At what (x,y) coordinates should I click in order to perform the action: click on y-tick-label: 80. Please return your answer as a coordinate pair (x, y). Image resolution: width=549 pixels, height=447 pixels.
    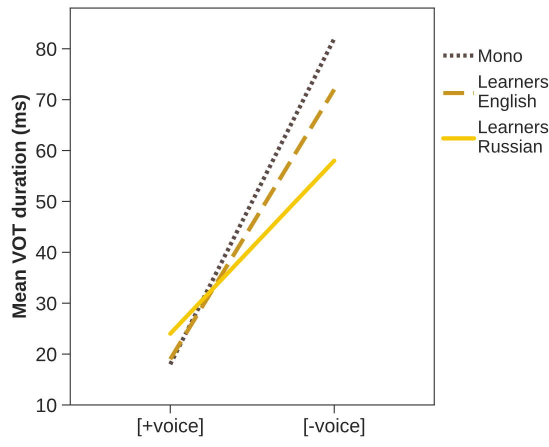
    Looking at the image, I should click on (46, 49).